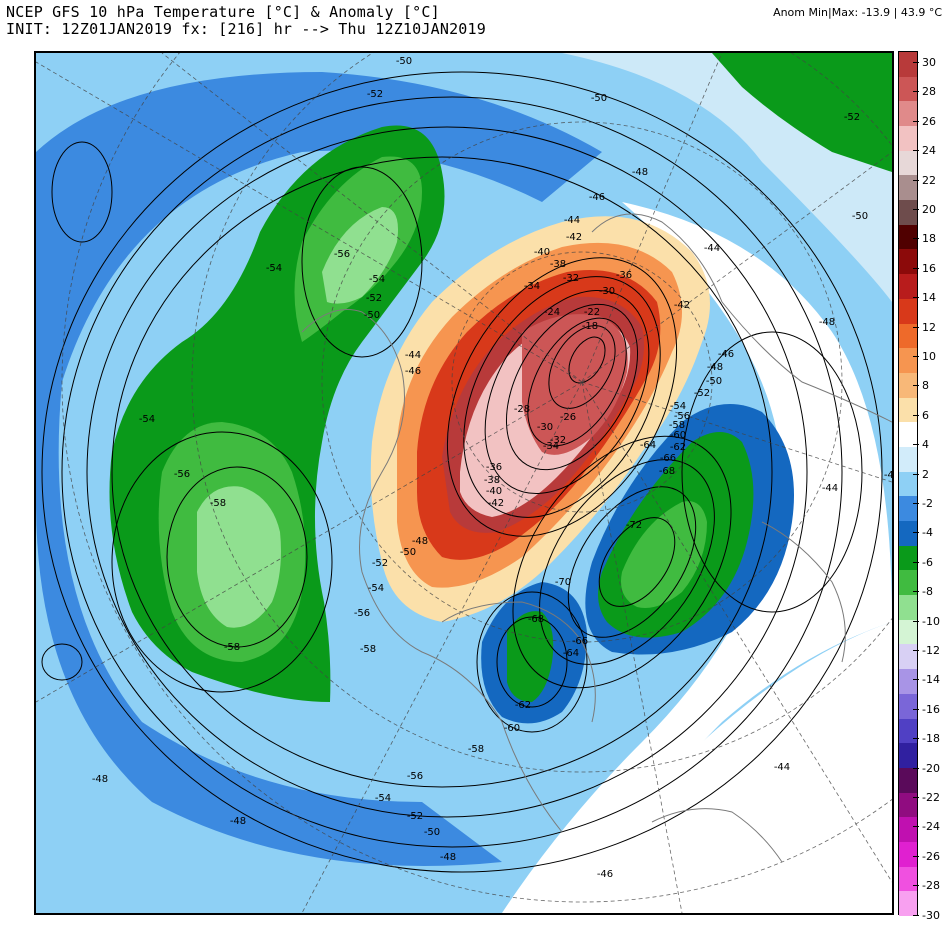  What do you see at coordinates (590, 326) in the screenshot?
I see `contour-label: -18` at bounding box center [590, 326].